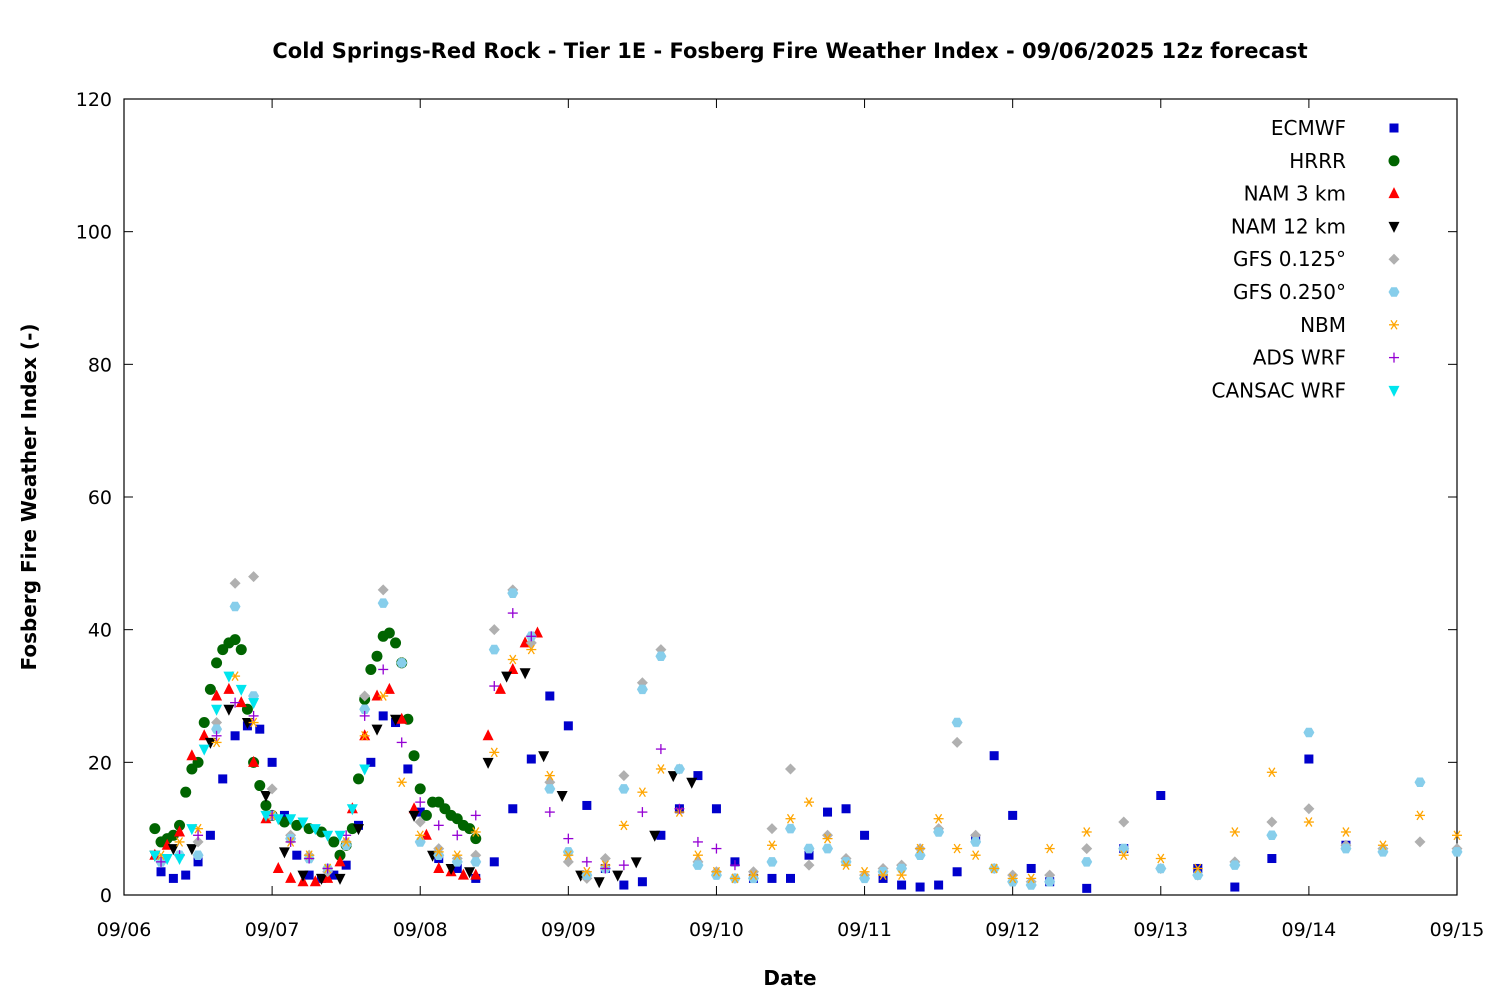  Describe the element at coordinates (272, 930) in the screenshot. I see `x-tick-label: 09/07` at that location.